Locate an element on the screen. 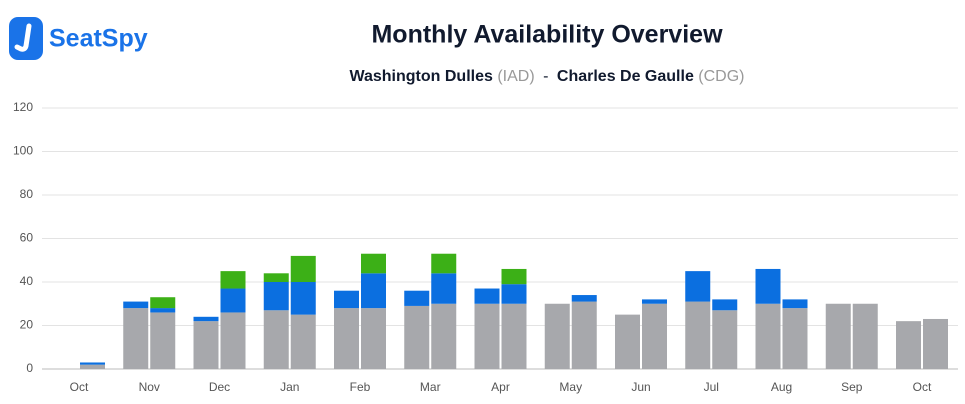 The image size is (965, 404). origin: Washington Dulles is located at coordinates (421, 76).